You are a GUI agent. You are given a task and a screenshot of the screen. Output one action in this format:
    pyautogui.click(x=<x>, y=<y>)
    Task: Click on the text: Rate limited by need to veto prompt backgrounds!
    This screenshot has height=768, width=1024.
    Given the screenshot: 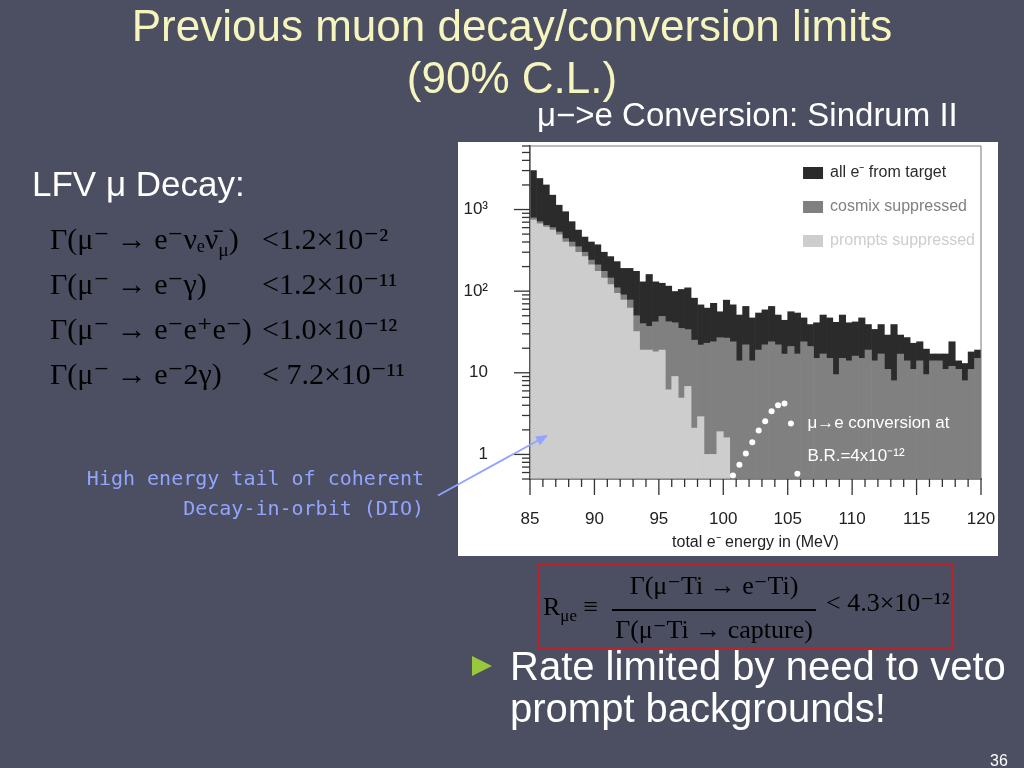 What is the action you would take?
    pyautogui.click(x=758, y=687)
    